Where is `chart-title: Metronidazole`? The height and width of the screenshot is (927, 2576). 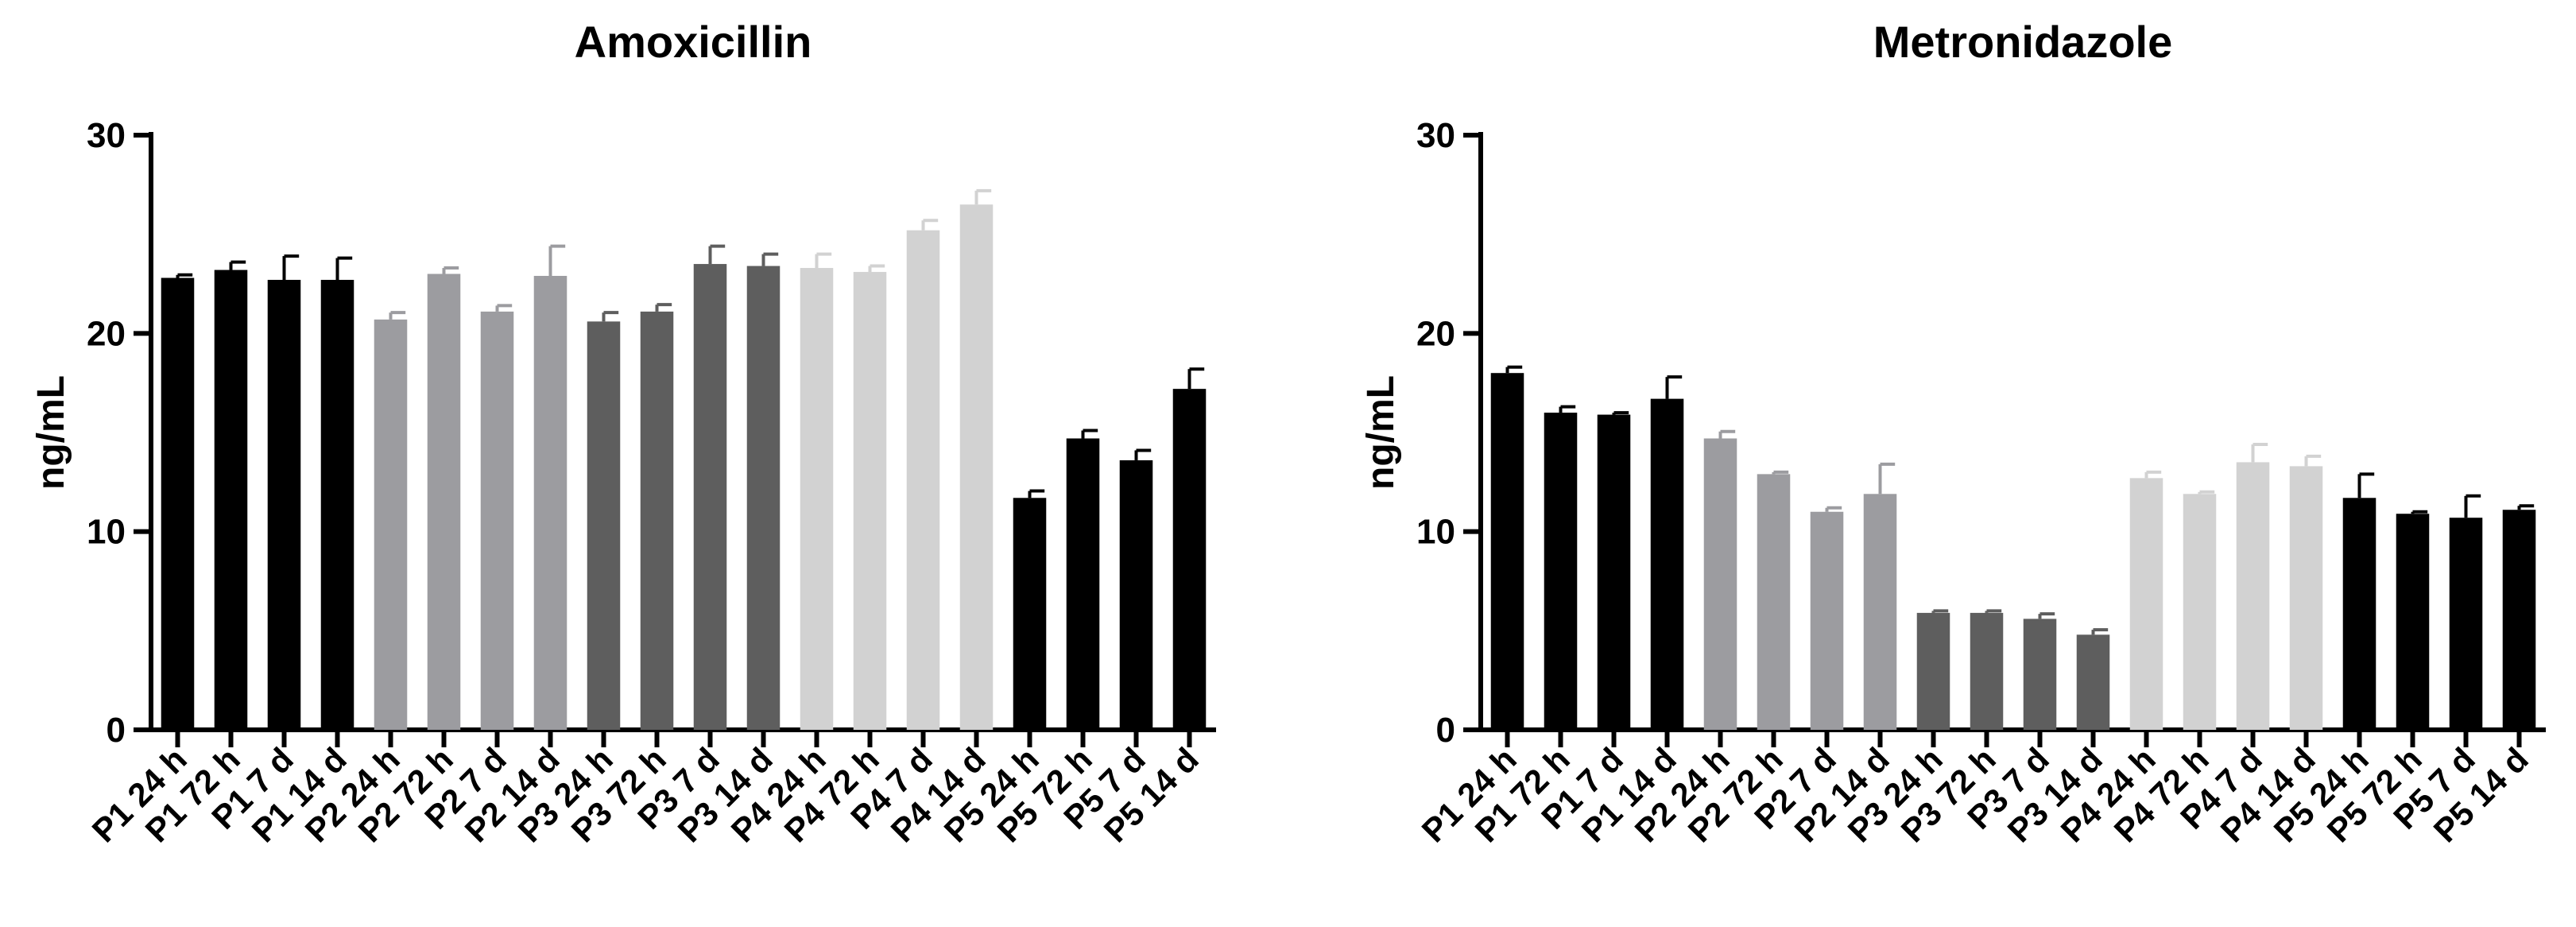
chart-title: Metronidazole is located at coordinates (2022, 42).